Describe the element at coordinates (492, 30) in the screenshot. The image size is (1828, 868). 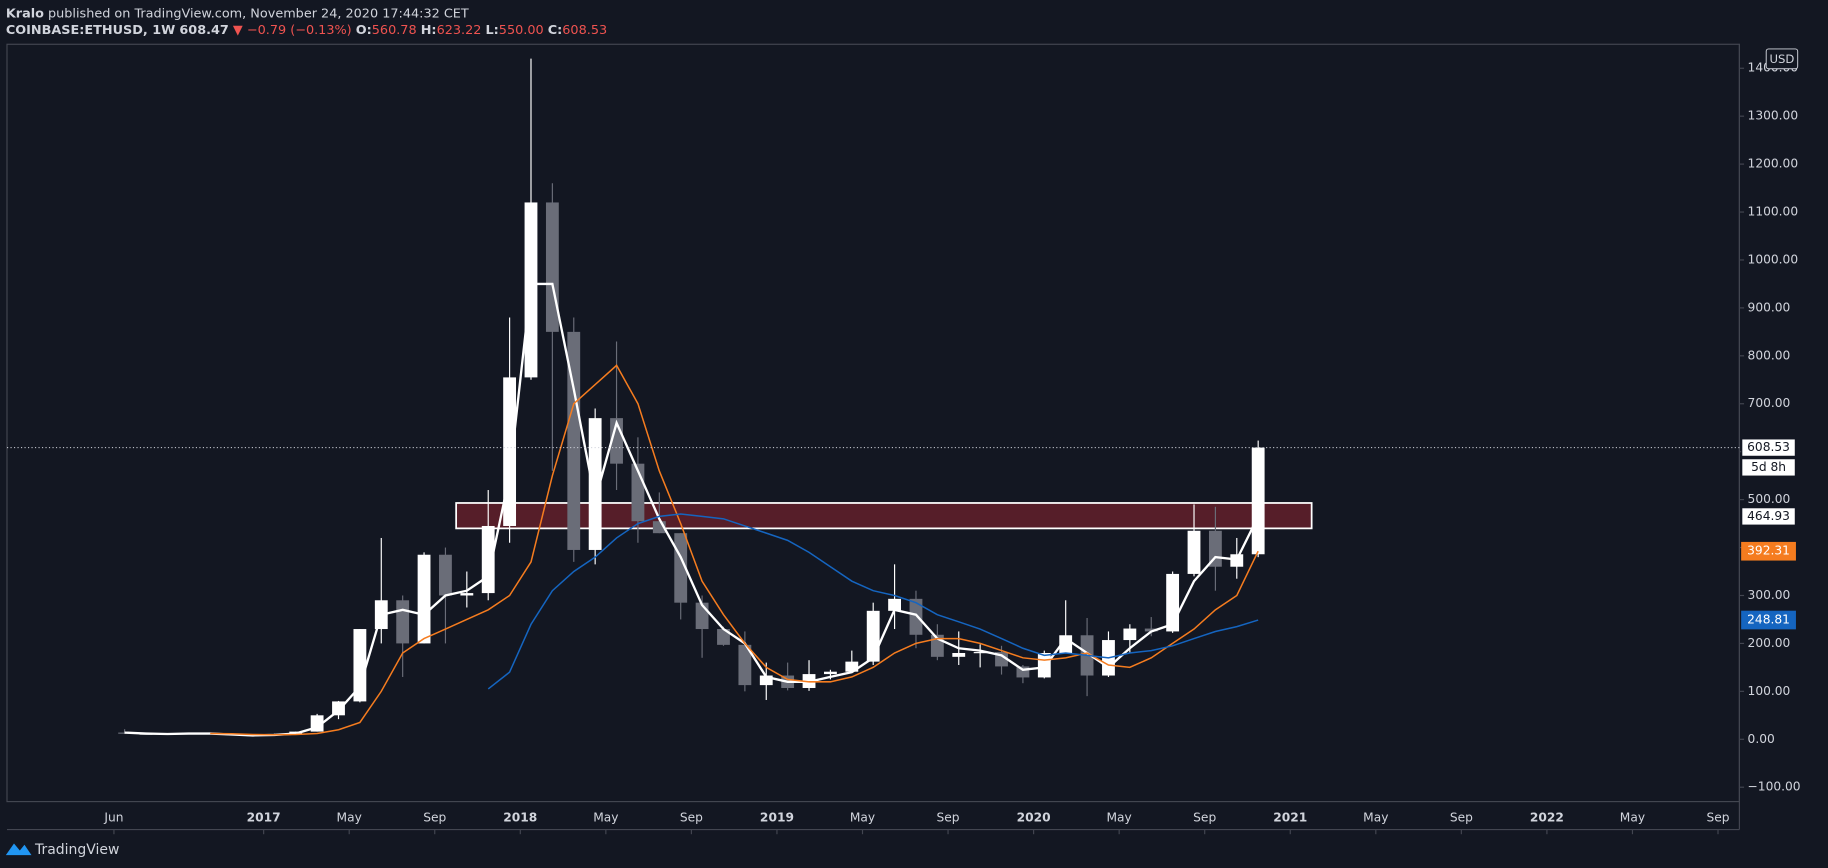
I see `ohlc-label: L:` at that location.